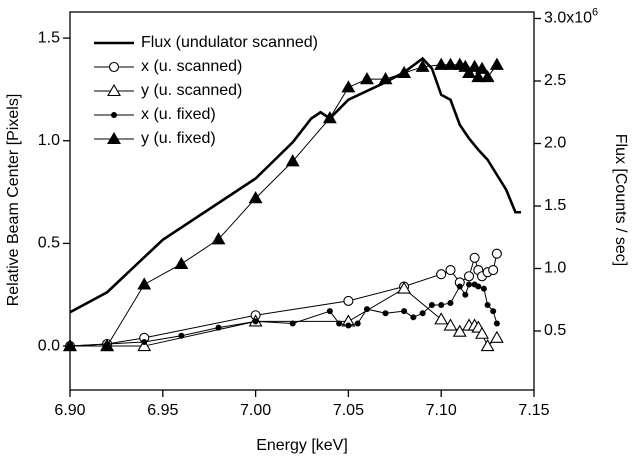 The width and height of the screenshot is (640, 464). What do you see at coordinates (69, 410) in the screenshot?
I see `x-tick-label: 6.90` at bounding box center [69, 410].